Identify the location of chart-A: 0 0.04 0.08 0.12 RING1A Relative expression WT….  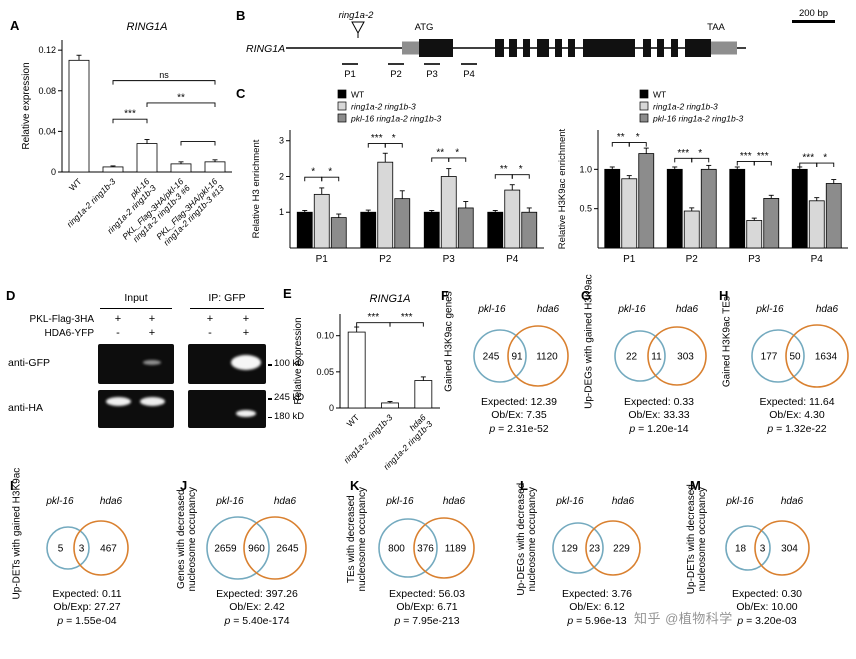
(126, 134).